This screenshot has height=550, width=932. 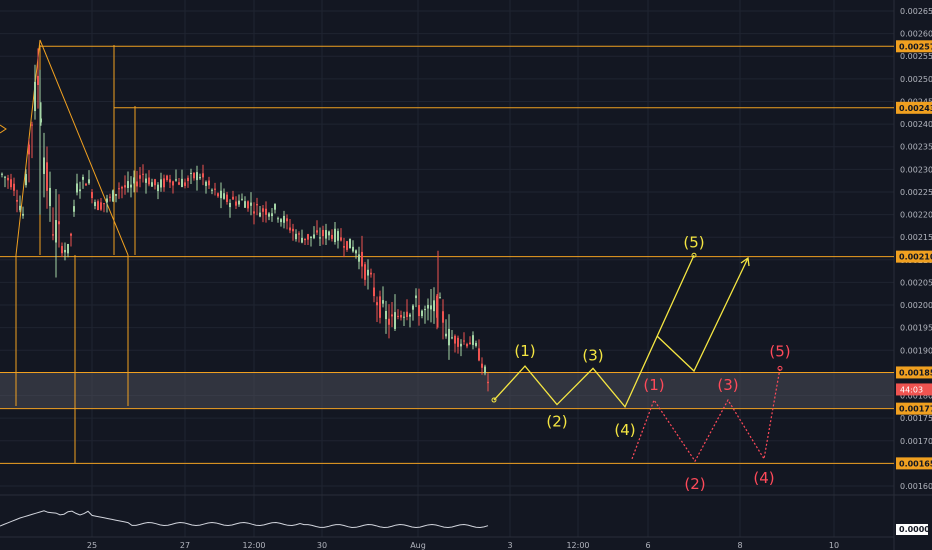 What do you see at coordinates (244, 519) in the screenshot?
I see `indicator-line` at bounding box center [244, 519].